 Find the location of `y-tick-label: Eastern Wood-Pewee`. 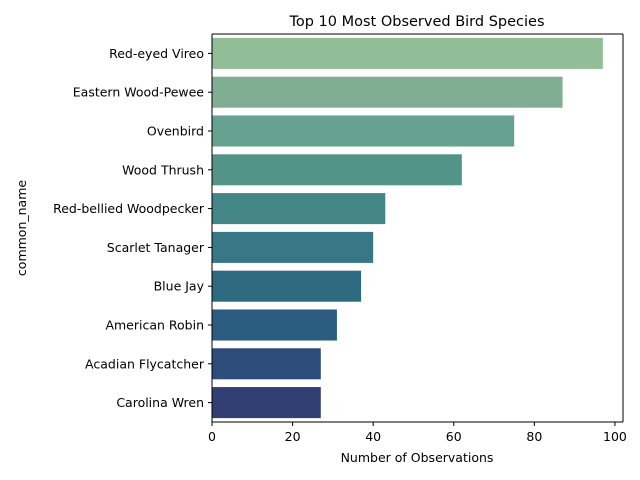

y-tick-label: Eastern Wood-Pewee is located at coordinates (139, 92).